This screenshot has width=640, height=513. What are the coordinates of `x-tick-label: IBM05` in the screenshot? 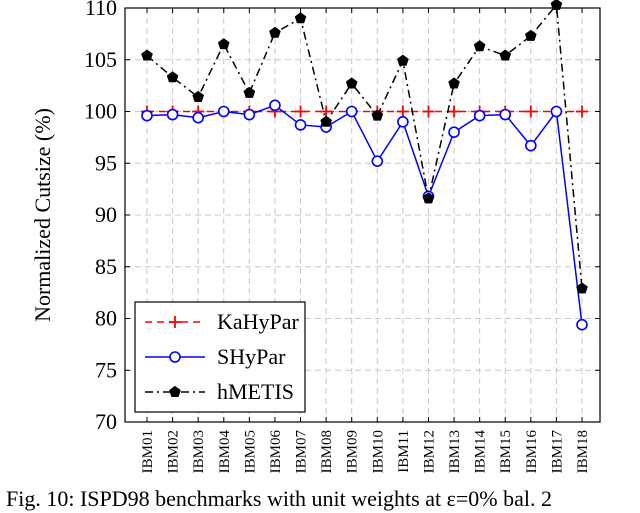 It's located at (250, 451).